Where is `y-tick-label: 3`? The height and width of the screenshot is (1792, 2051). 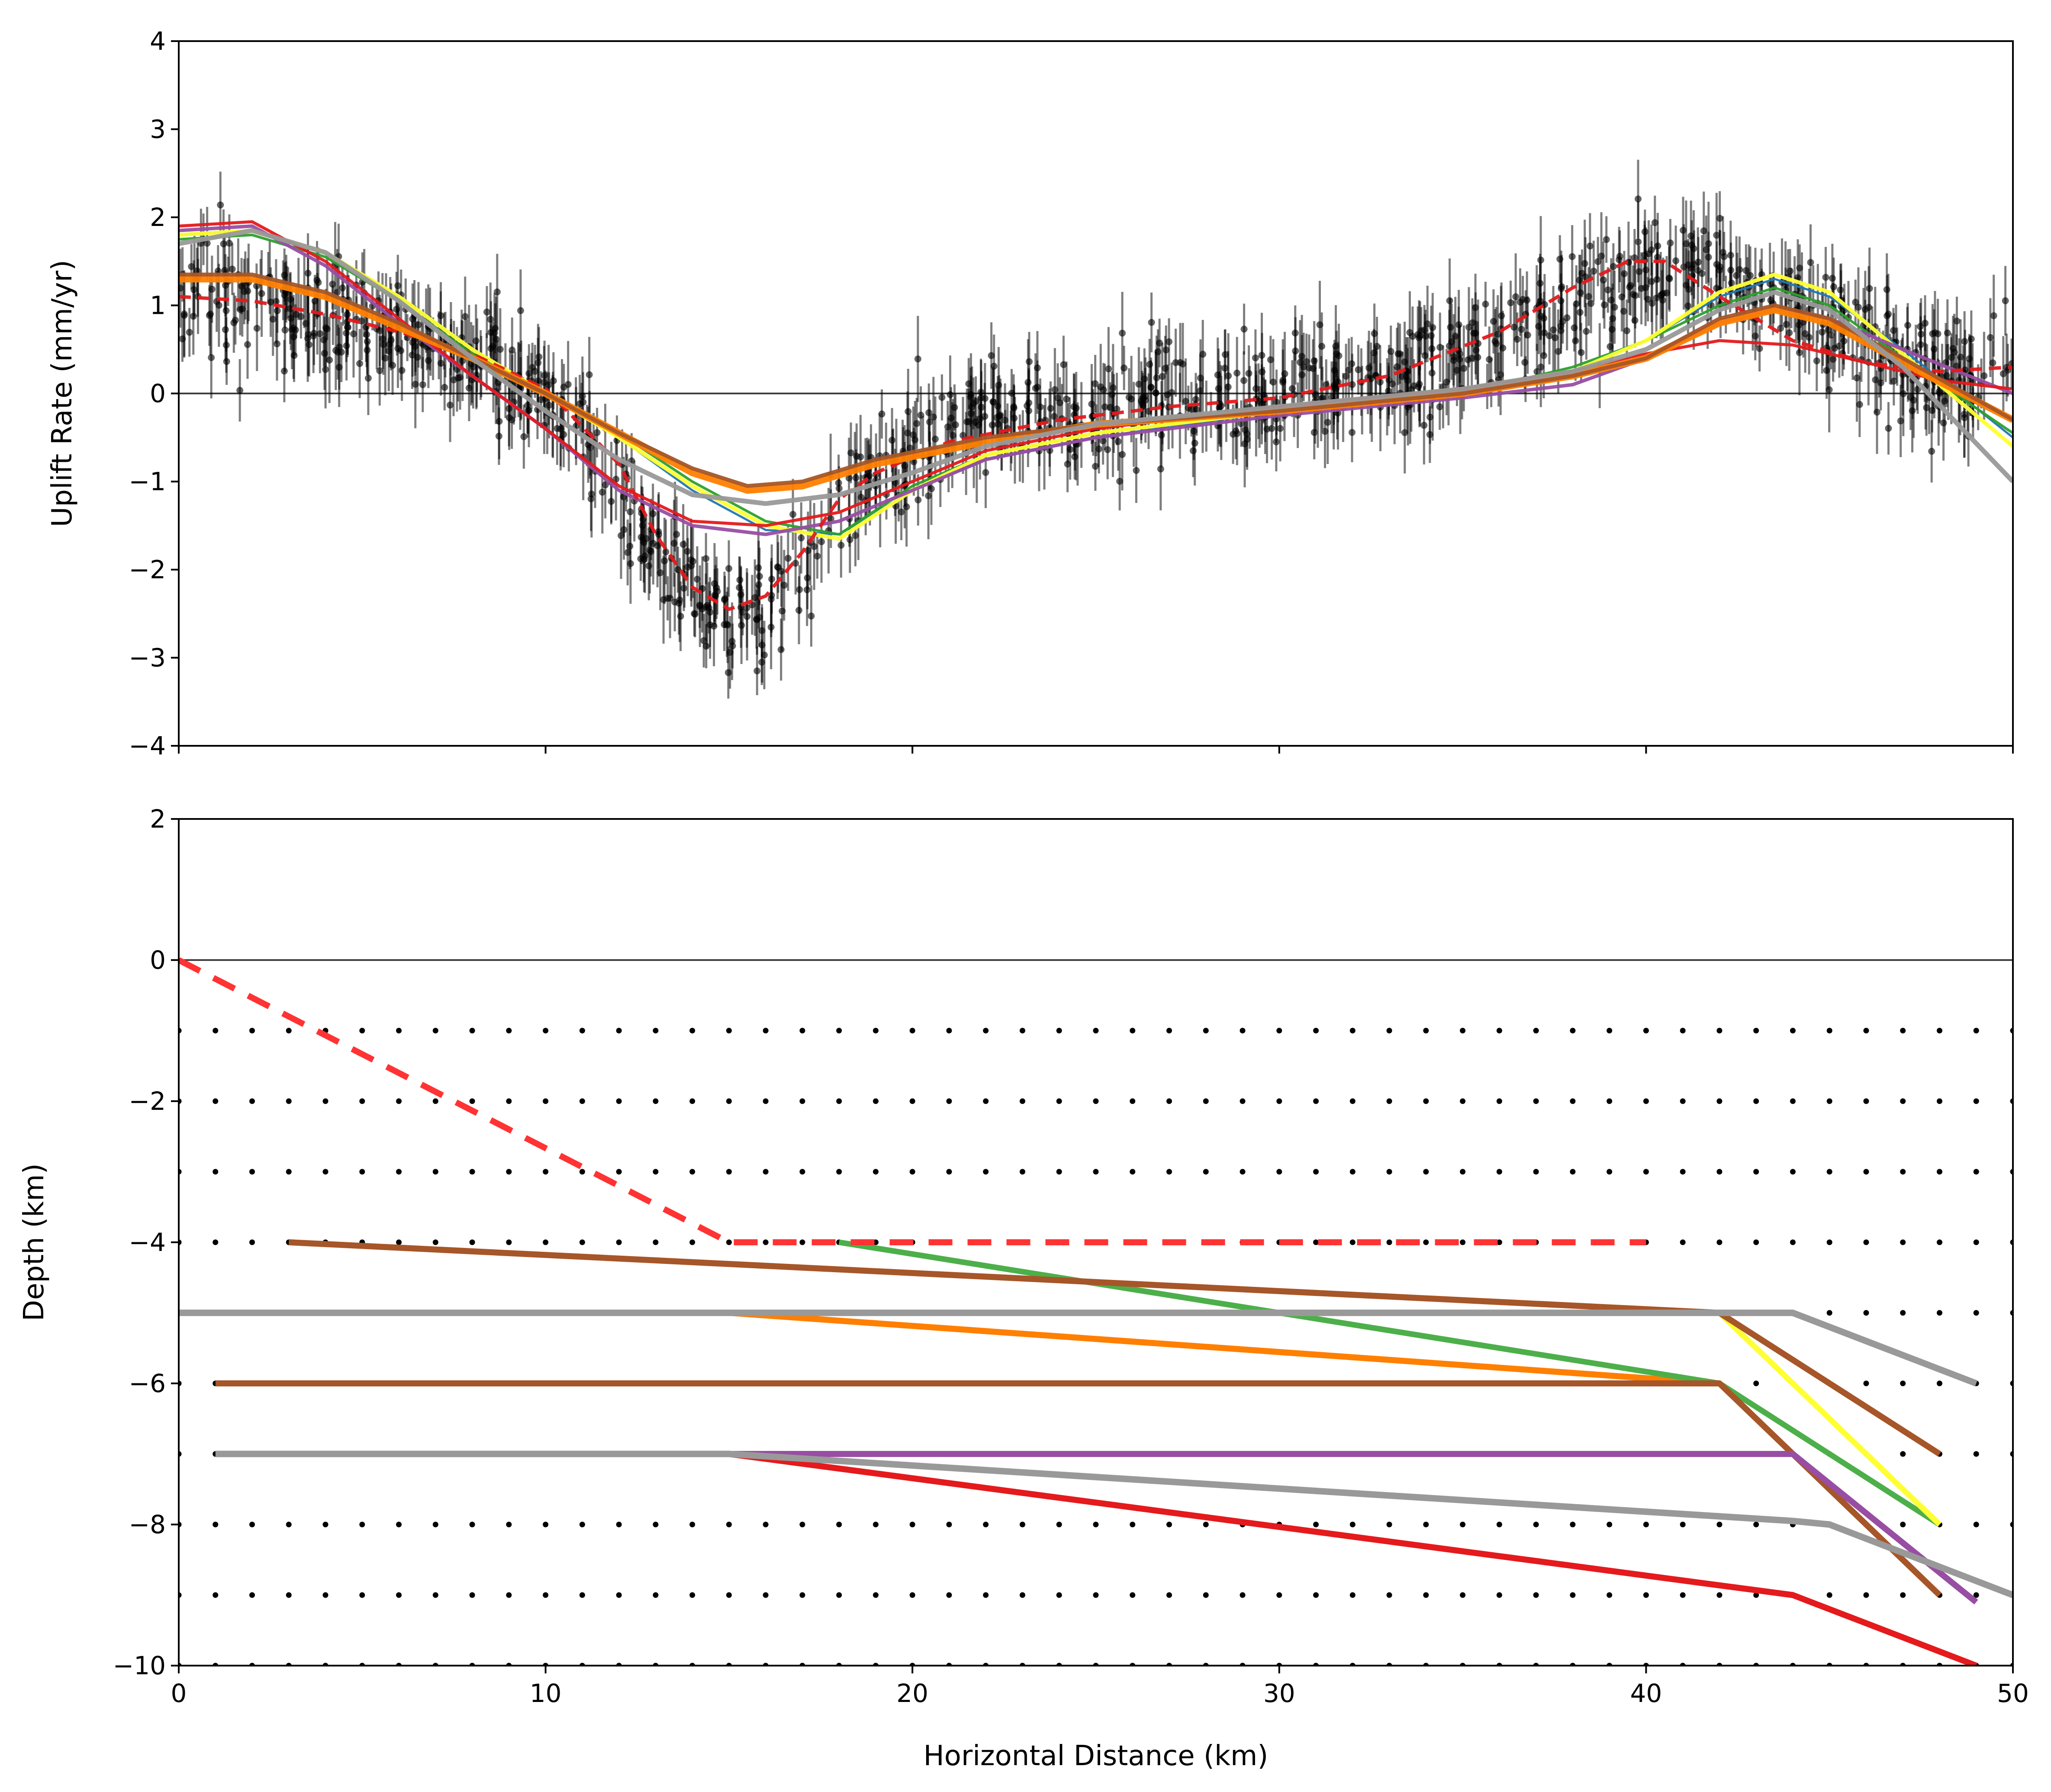
y-tick-label: 3 is located at coordinates (158, 129).